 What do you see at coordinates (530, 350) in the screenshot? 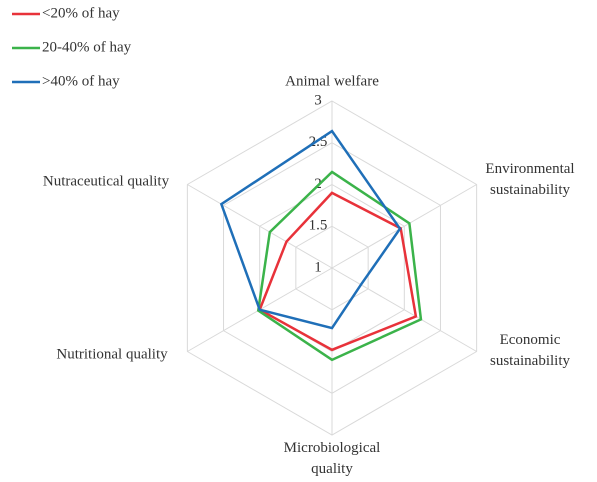
I see `category-label: Economic sustainability` at bounding box center [530, 350].